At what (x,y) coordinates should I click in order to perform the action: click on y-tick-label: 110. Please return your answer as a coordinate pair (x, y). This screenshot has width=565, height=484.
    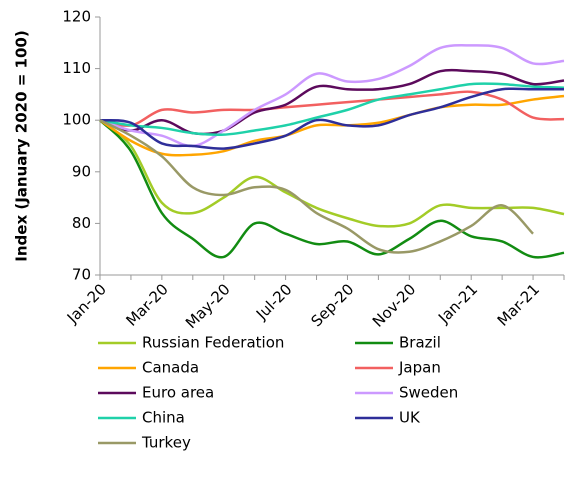
    Looking at the image, I should click on (76, 68).